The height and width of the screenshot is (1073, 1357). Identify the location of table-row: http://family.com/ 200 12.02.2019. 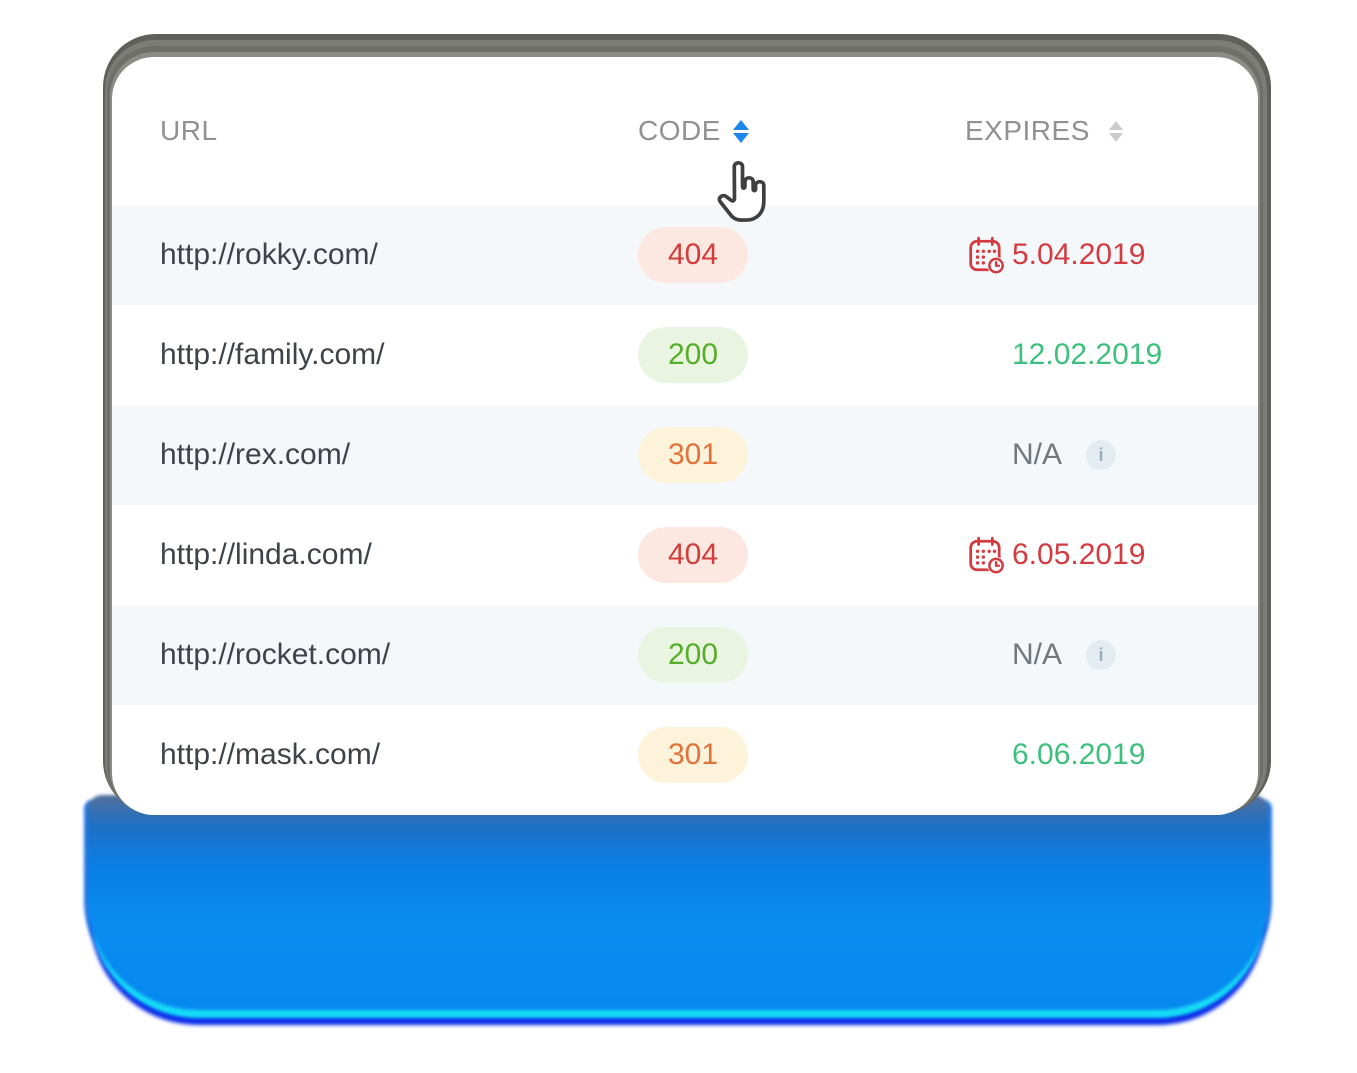
(685, 355).